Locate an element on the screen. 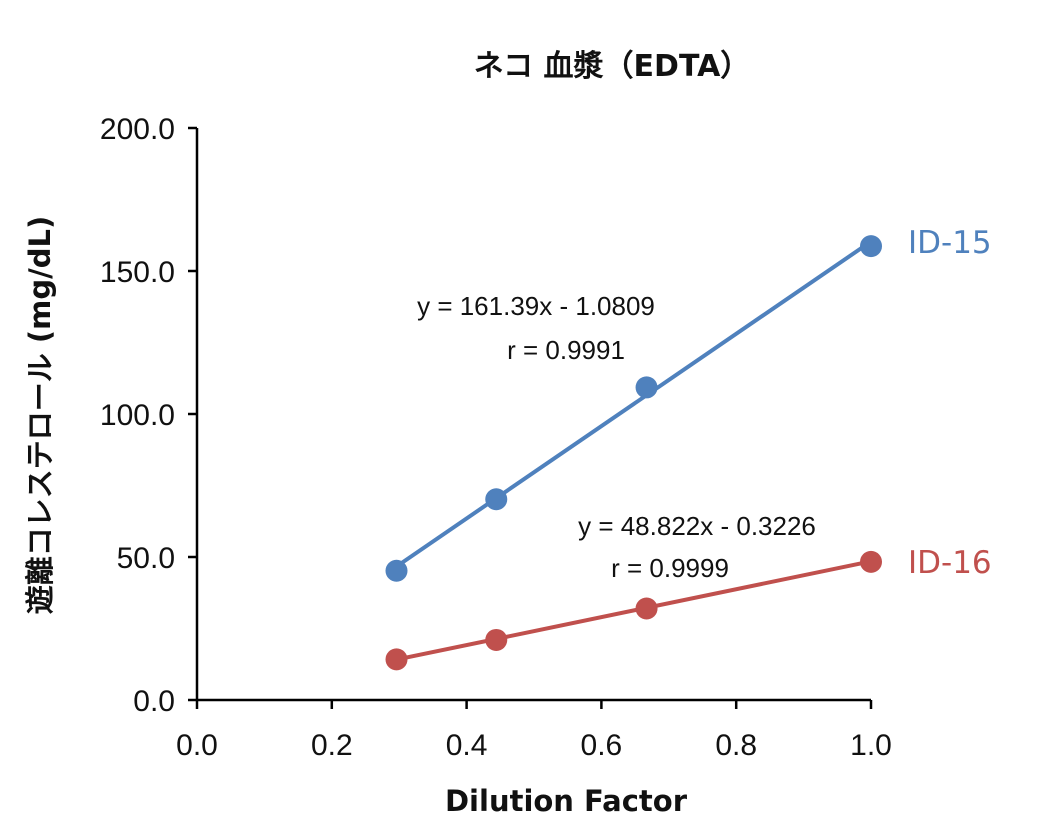 The image size is (1040, 832). series-15-equation: y = 161.39x - 1.0809 is located at coordinates (536, 306).